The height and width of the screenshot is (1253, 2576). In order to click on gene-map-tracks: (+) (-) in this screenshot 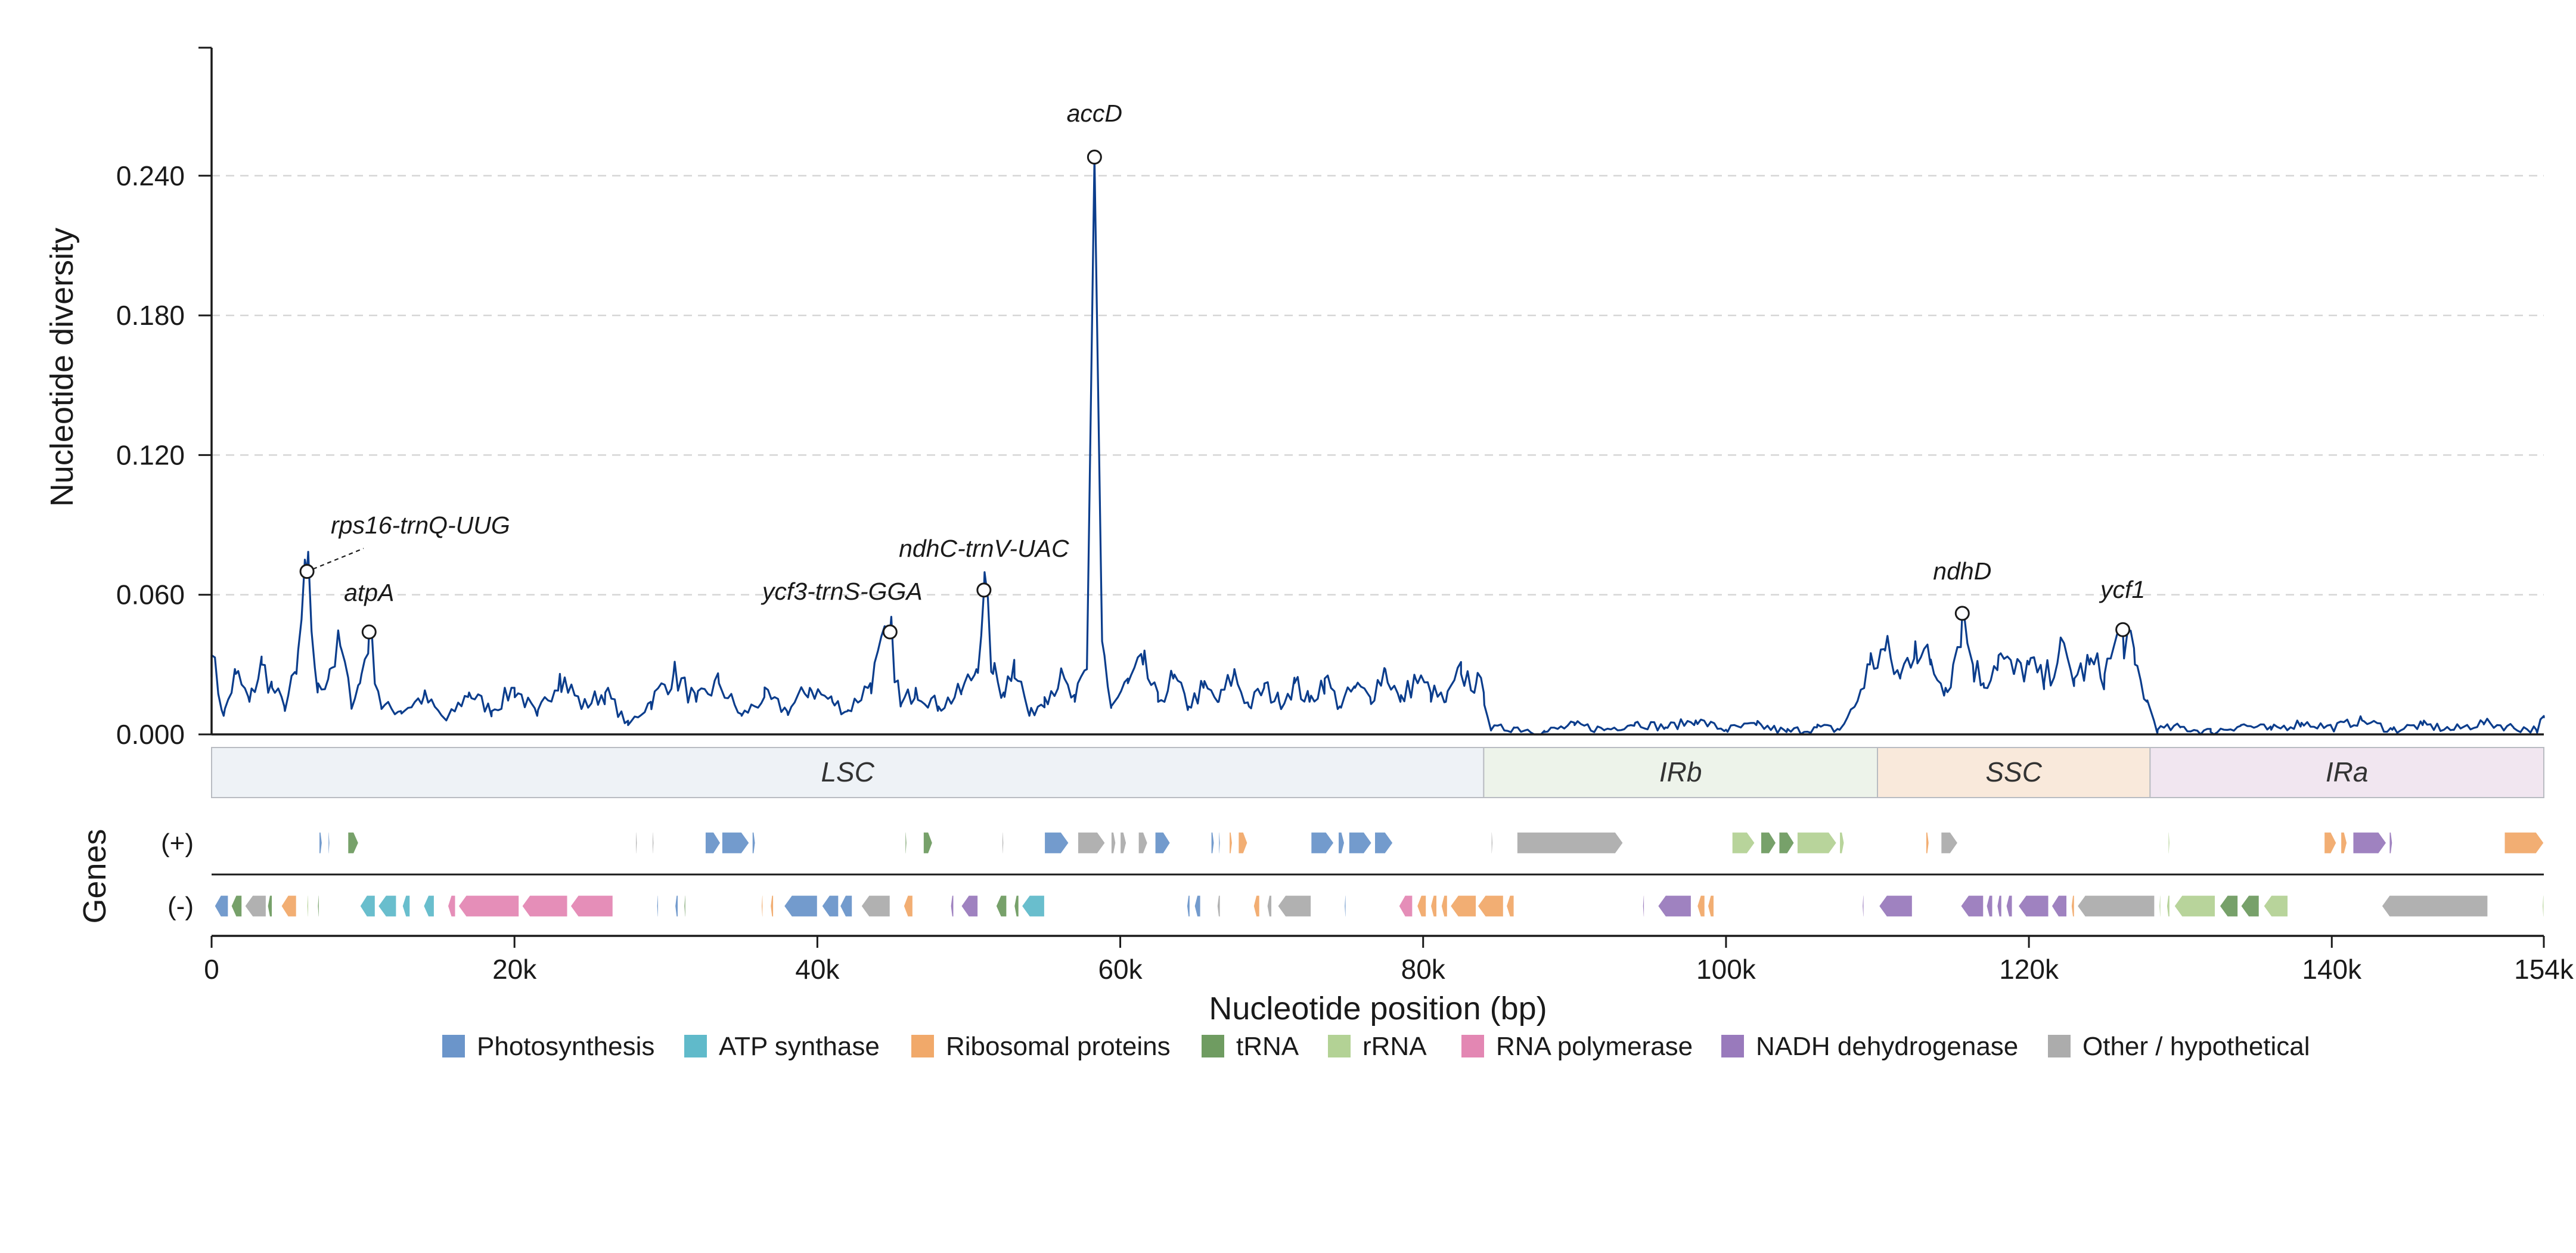, I will do `click(1353, 875)`.